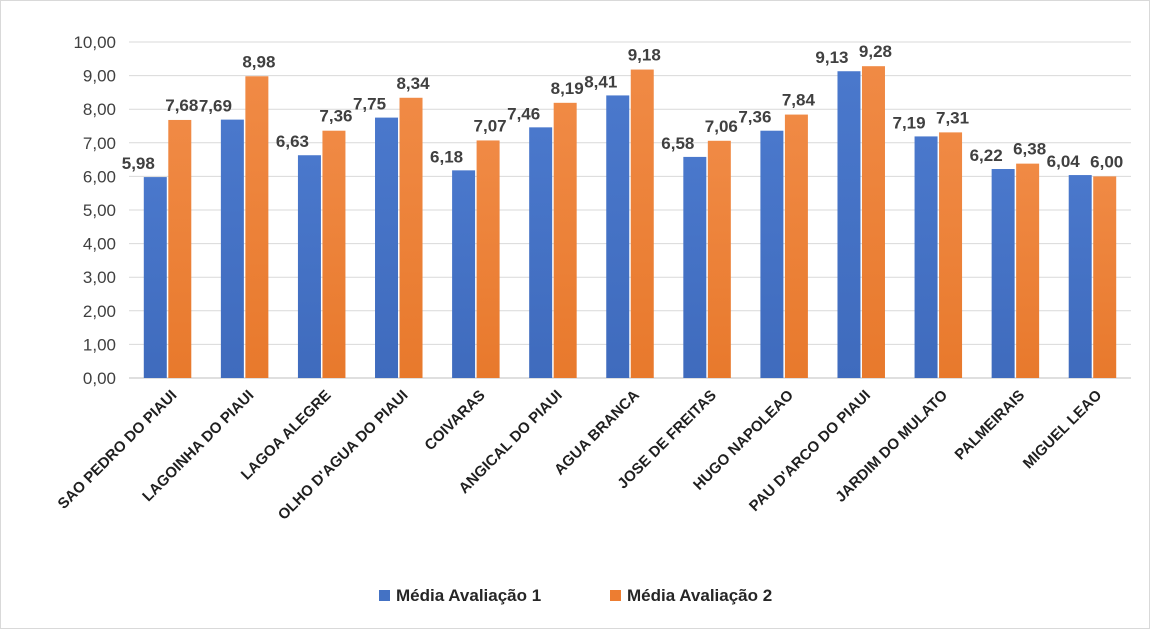 Image resolution: width=1150 pixels, height=633 pixels. Describe the element at coordinates (721, 126) in the screenshot. I see `data-label-series-2: 7,06` at that location.